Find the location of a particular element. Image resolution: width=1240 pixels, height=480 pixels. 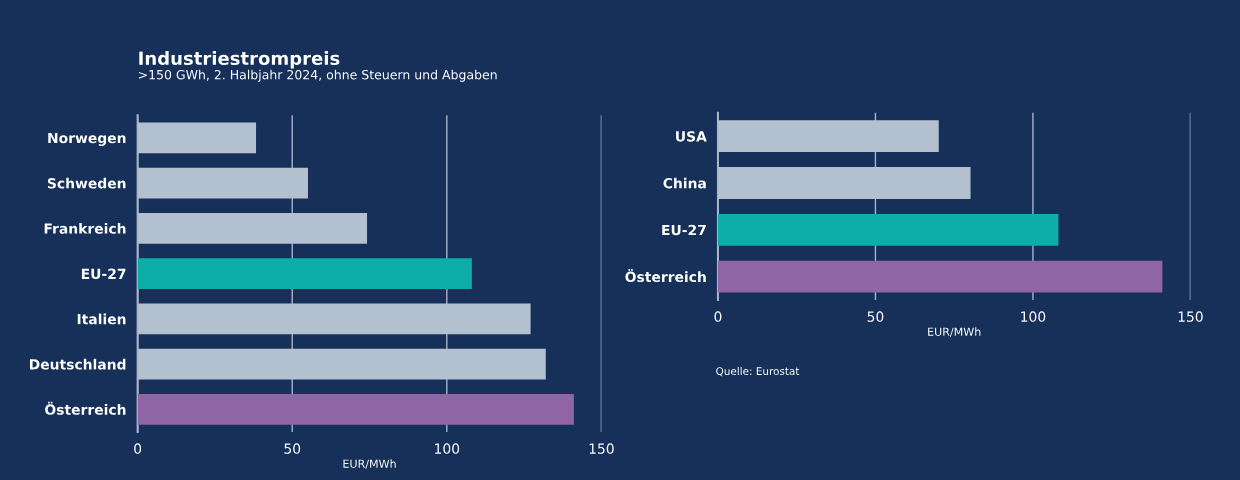

y-tick-label: Frankreich is located at coordinates (85, 228).